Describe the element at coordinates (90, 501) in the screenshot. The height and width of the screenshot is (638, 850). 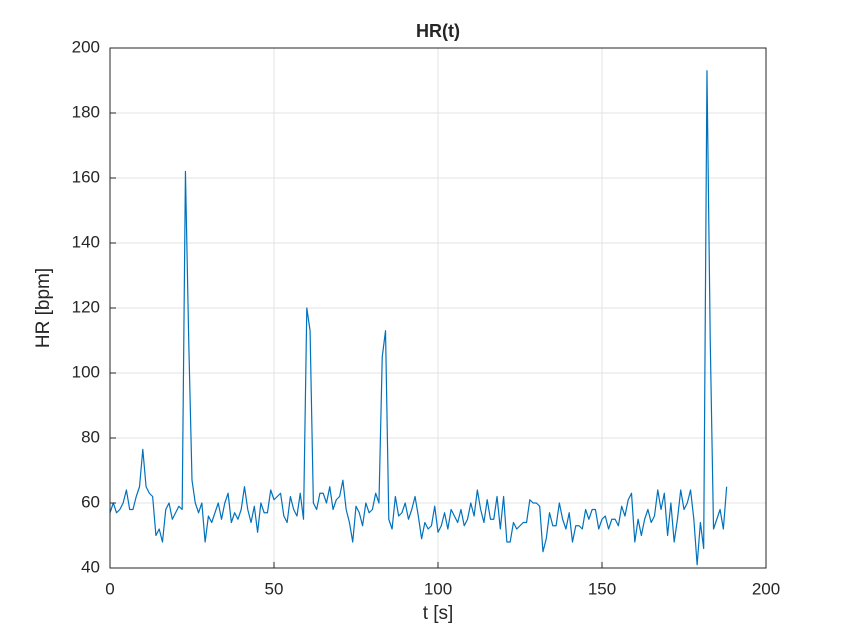
I see `y-tick-label: 60` at that location.